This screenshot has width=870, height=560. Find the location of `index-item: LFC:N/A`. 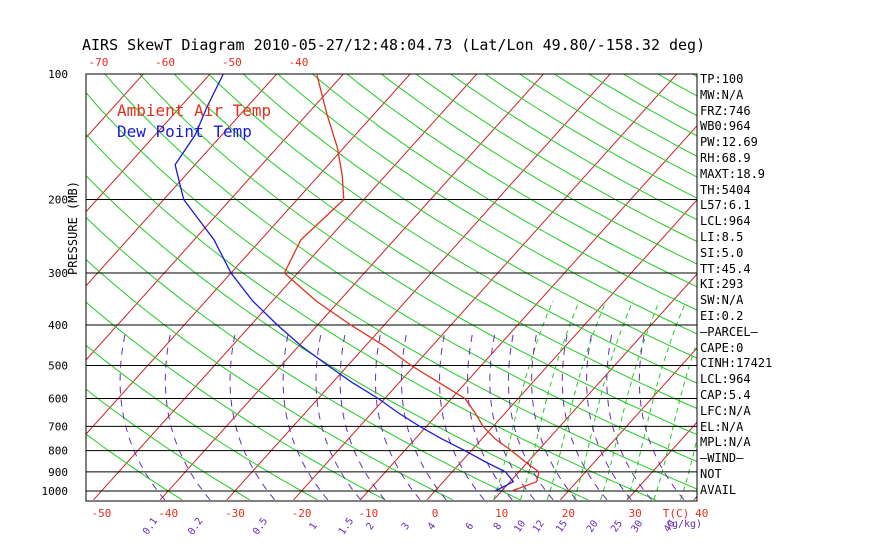

index-item: LFC:N/A is located at coordinates (725, 410).